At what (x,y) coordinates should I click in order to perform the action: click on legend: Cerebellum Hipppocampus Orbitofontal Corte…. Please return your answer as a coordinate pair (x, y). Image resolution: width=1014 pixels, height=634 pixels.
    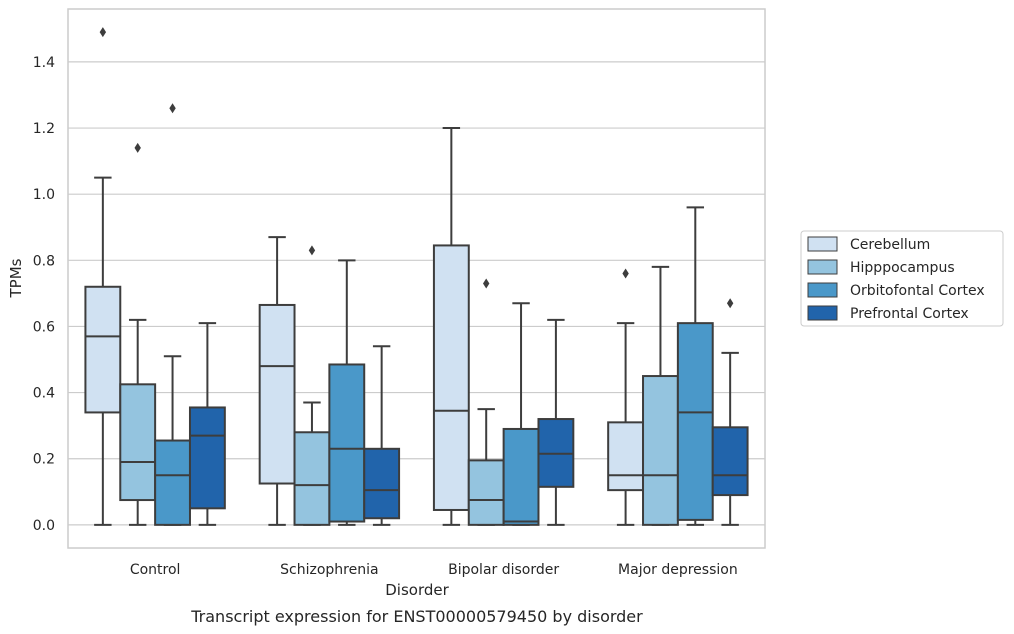
    Looking at the image, I should click on (902, 278).